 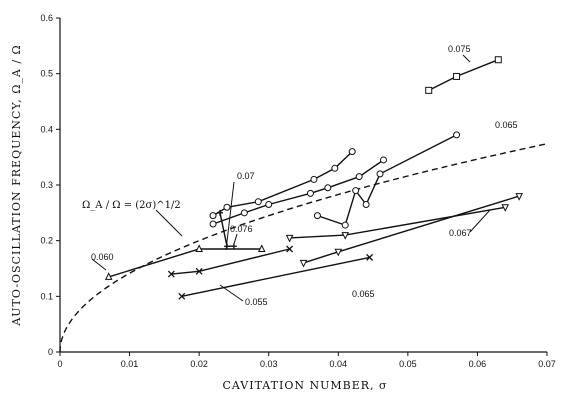 What do you see at coordinates (460, 233) in the screenshot?
I see `annotation-label: 0.067` at bounding box center [460, 233].